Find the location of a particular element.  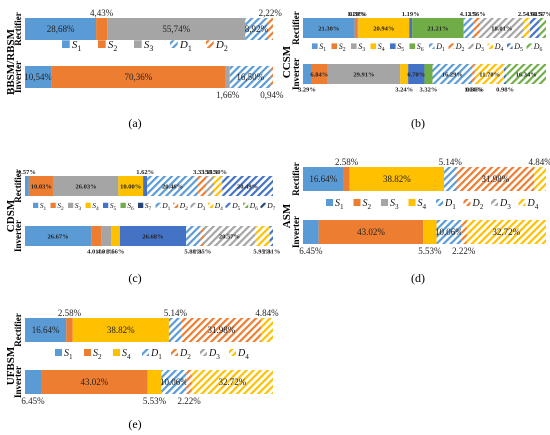

data-label: 55,74% is located at coordinates (176, 29).